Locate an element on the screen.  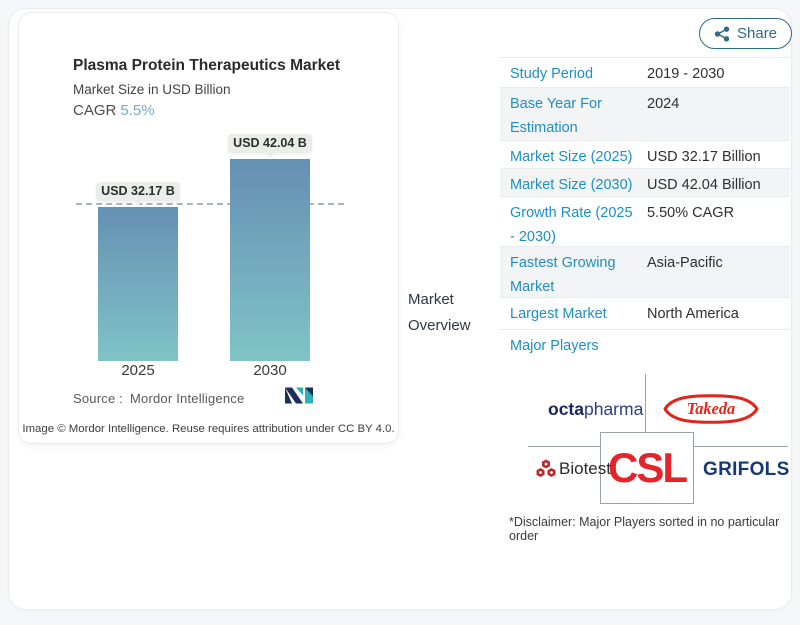
bar-2025 is located at coordinates (138, 284).